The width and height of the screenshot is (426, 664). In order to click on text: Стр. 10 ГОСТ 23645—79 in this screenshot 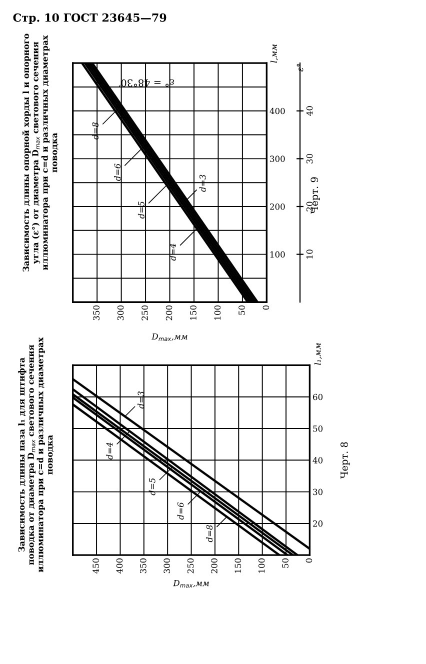, I will do `click(89, 18)`.